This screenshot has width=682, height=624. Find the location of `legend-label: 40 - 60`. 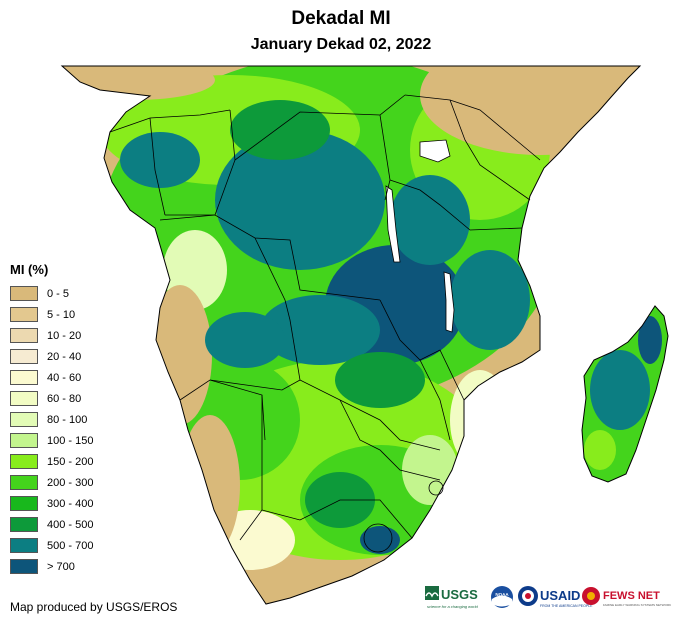

legend-label: 40 - 60 is located at coordinates (64, 377).